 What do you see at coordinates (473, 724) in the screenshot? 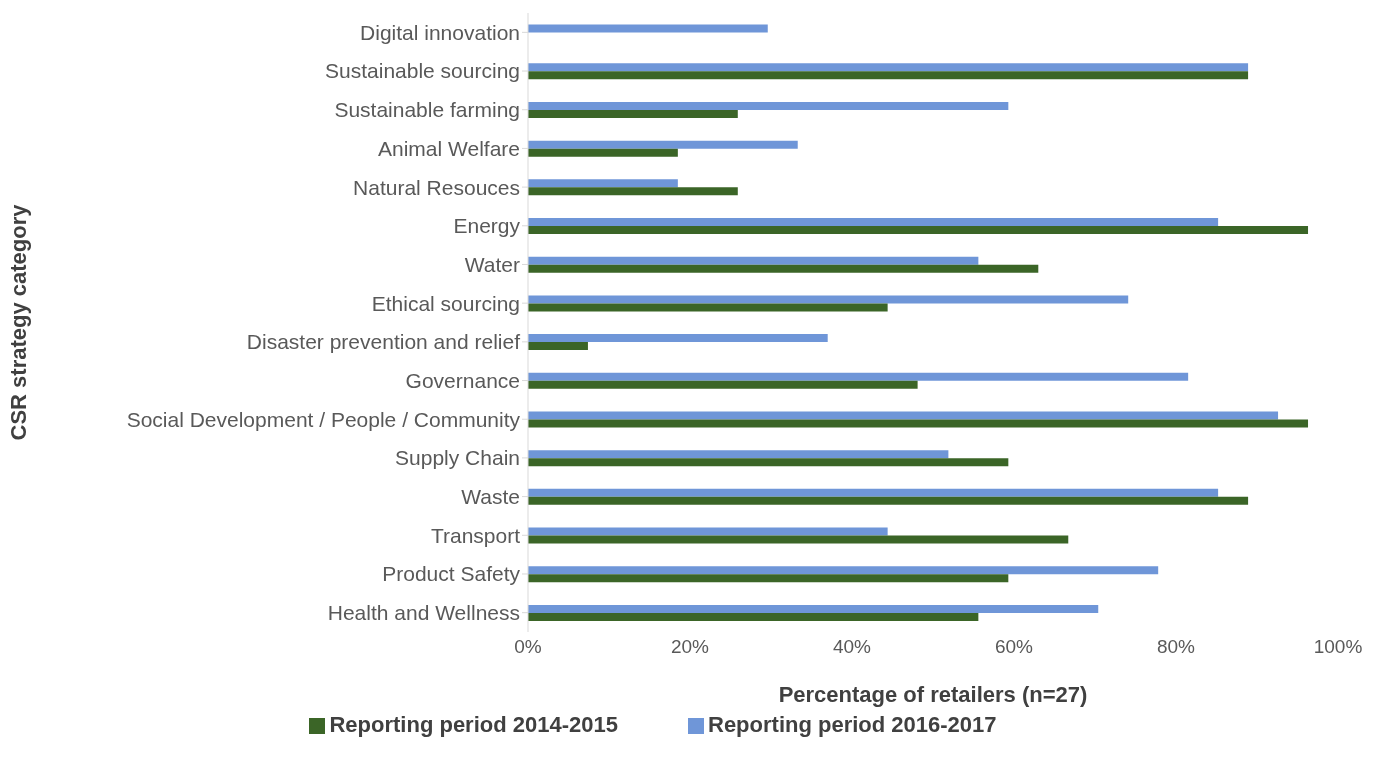
I see `legend-label: Reporting period 2014-2015` at bounding box center [473, 724].